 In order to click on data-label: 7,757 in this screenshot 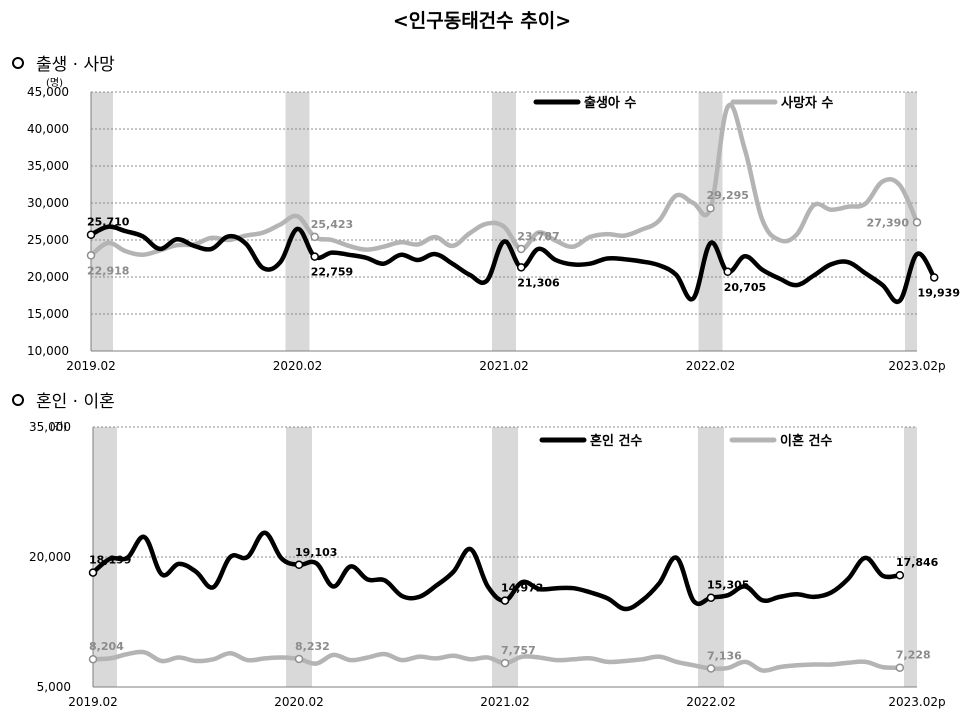, I will do `click(518, 650)`.